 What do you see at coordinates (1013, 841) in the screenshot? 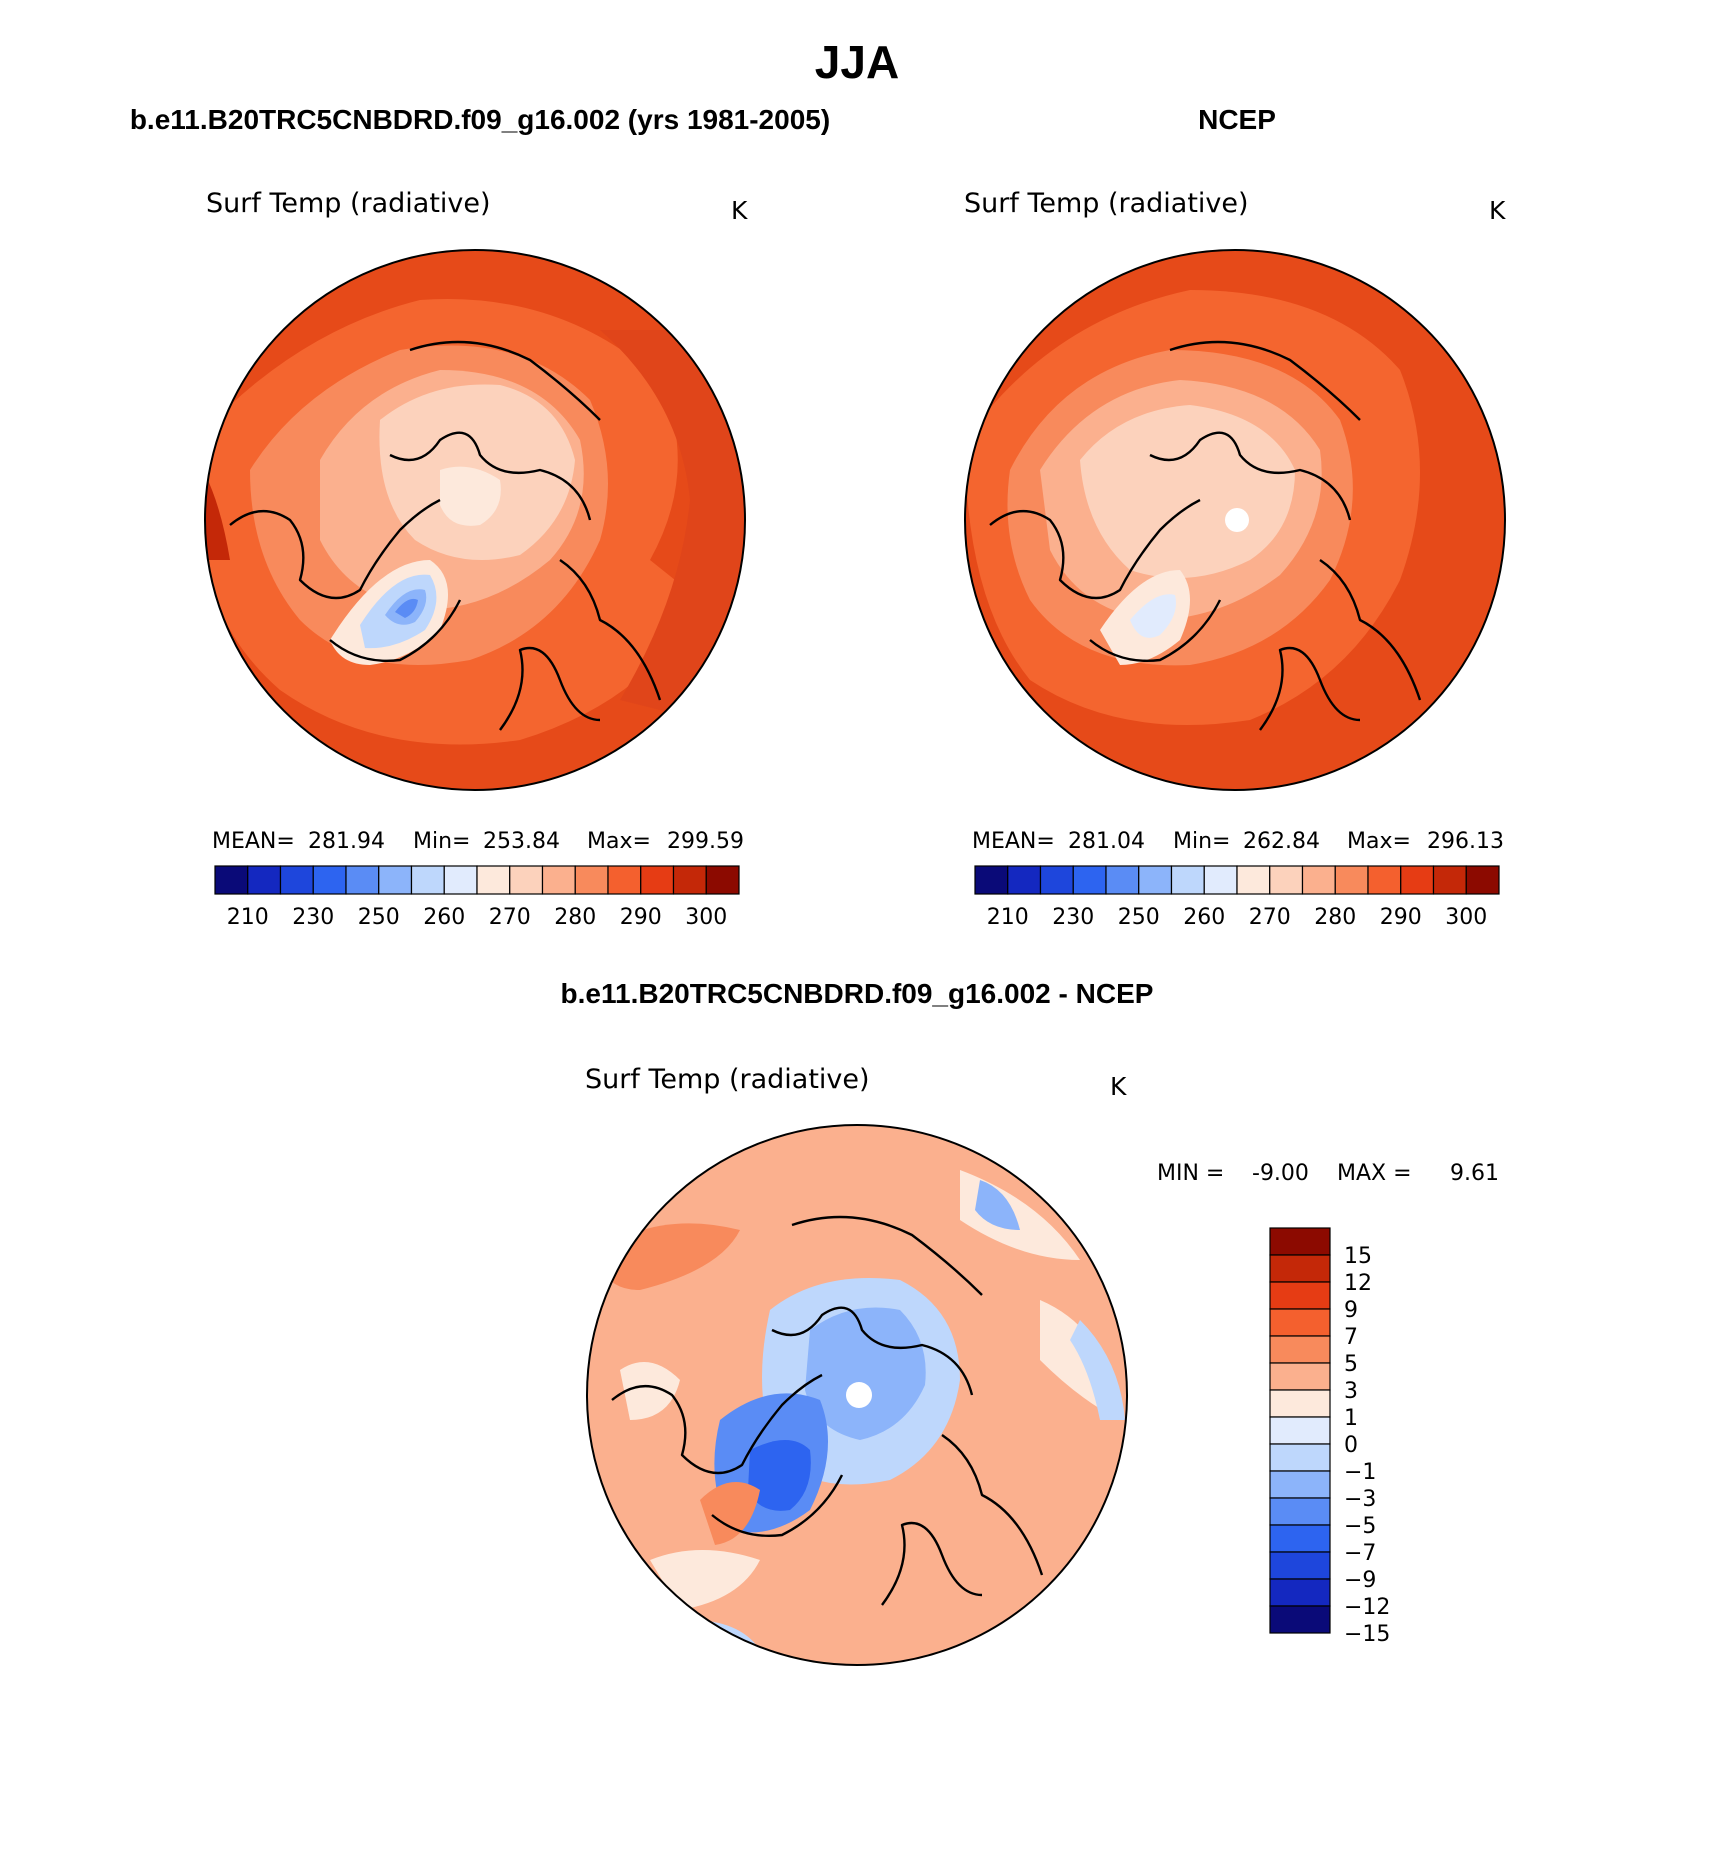
I see `ncep-mean-label: MEAN=` at bounding box center [1013, 841].